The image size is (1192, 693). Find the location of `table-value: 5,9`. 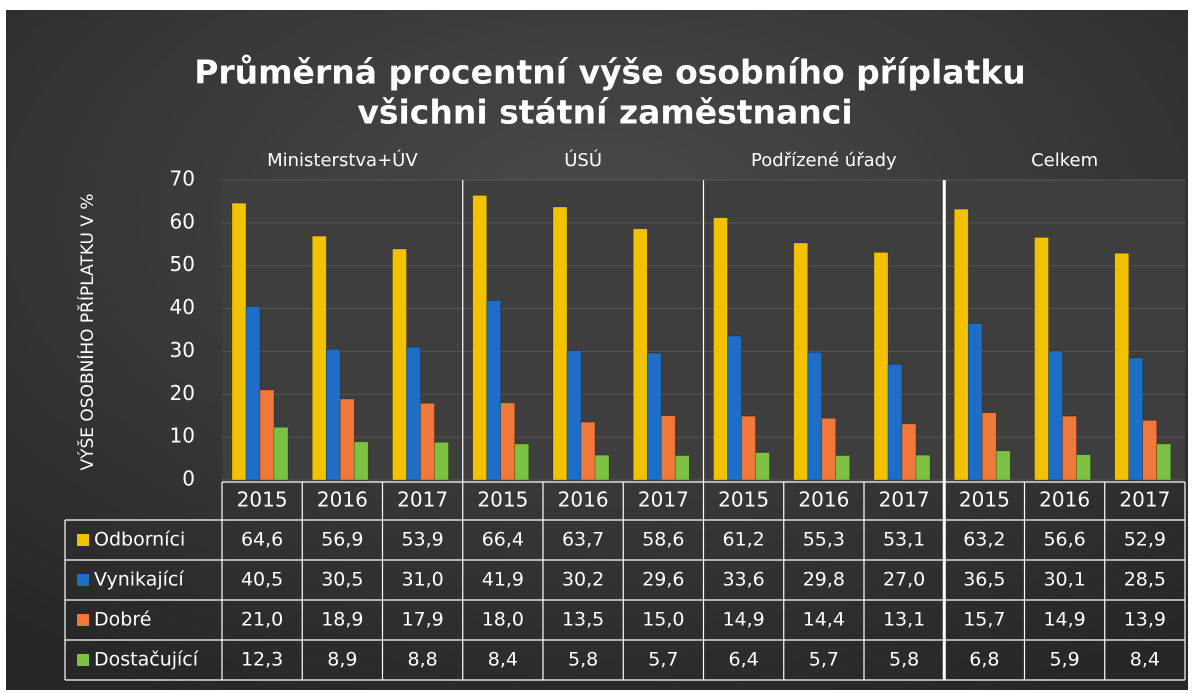

table-value: 5,9 is located at coordinates (1065, 660).